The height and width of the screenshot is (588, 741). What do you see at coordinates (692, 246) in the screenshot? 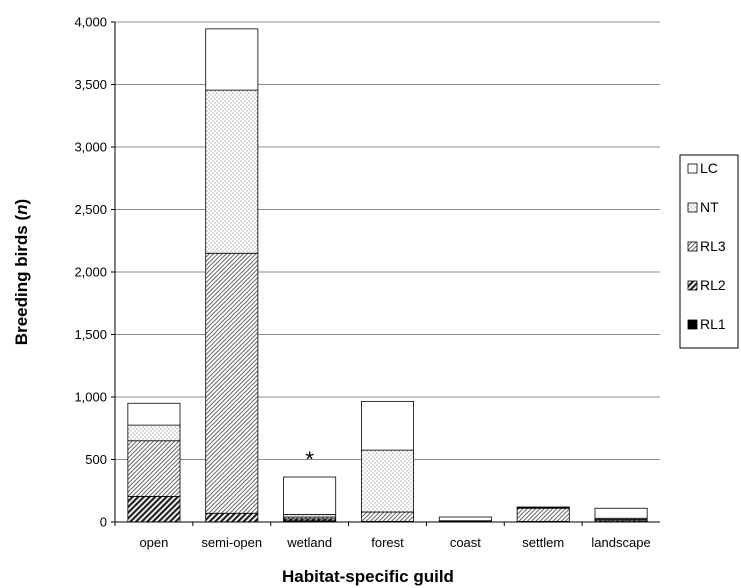
I see `legend-swatch-rl3` at bounding box center [692, 246].